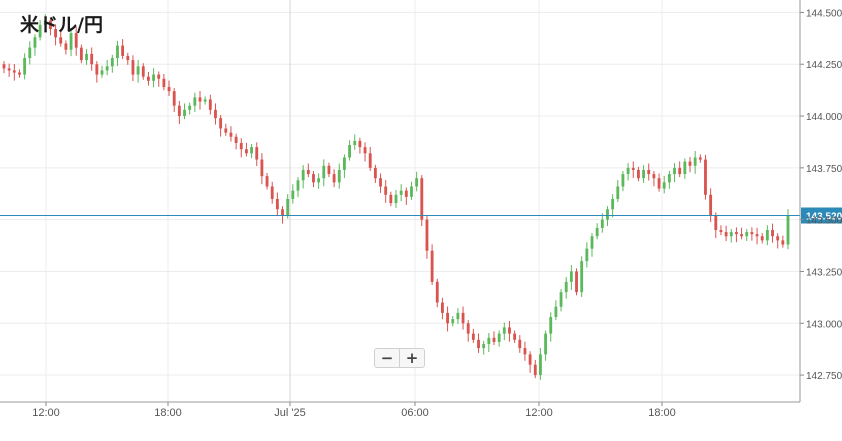 Image resolution: width=842 pixels, height=441 pixels. What do you see at coordinates (662, 413) in the screenshot?
I see `x-tick-label: 18:00` at bounding box center [662, 413].